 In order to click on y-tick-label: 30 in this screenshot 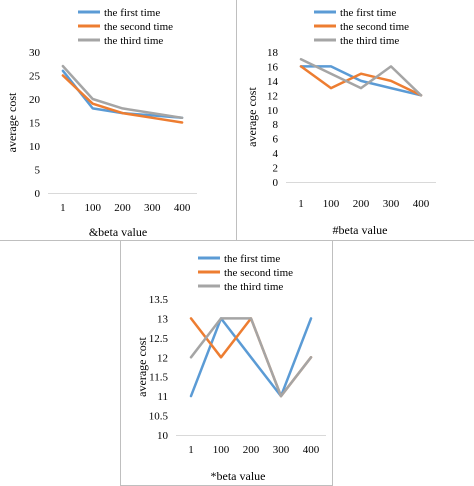, I will do `click(35, 53)`.